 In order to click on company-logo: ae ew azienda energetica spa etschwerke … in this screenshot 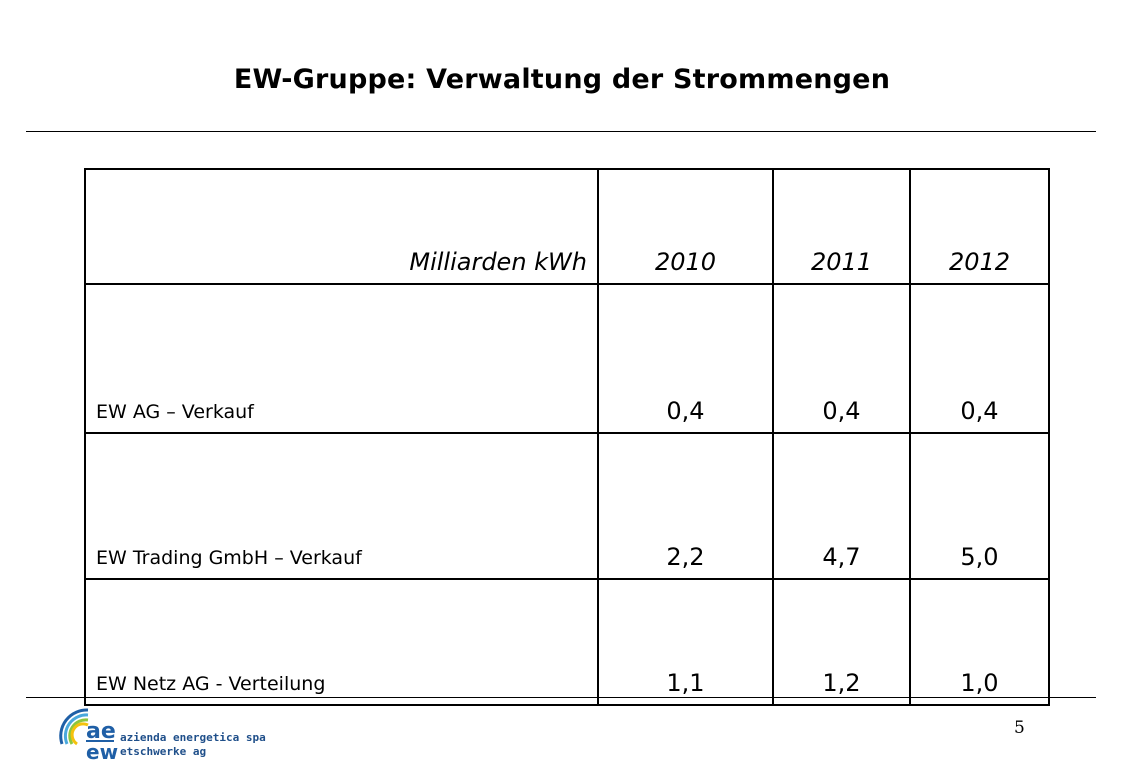, I will do `click(162, 736)`.